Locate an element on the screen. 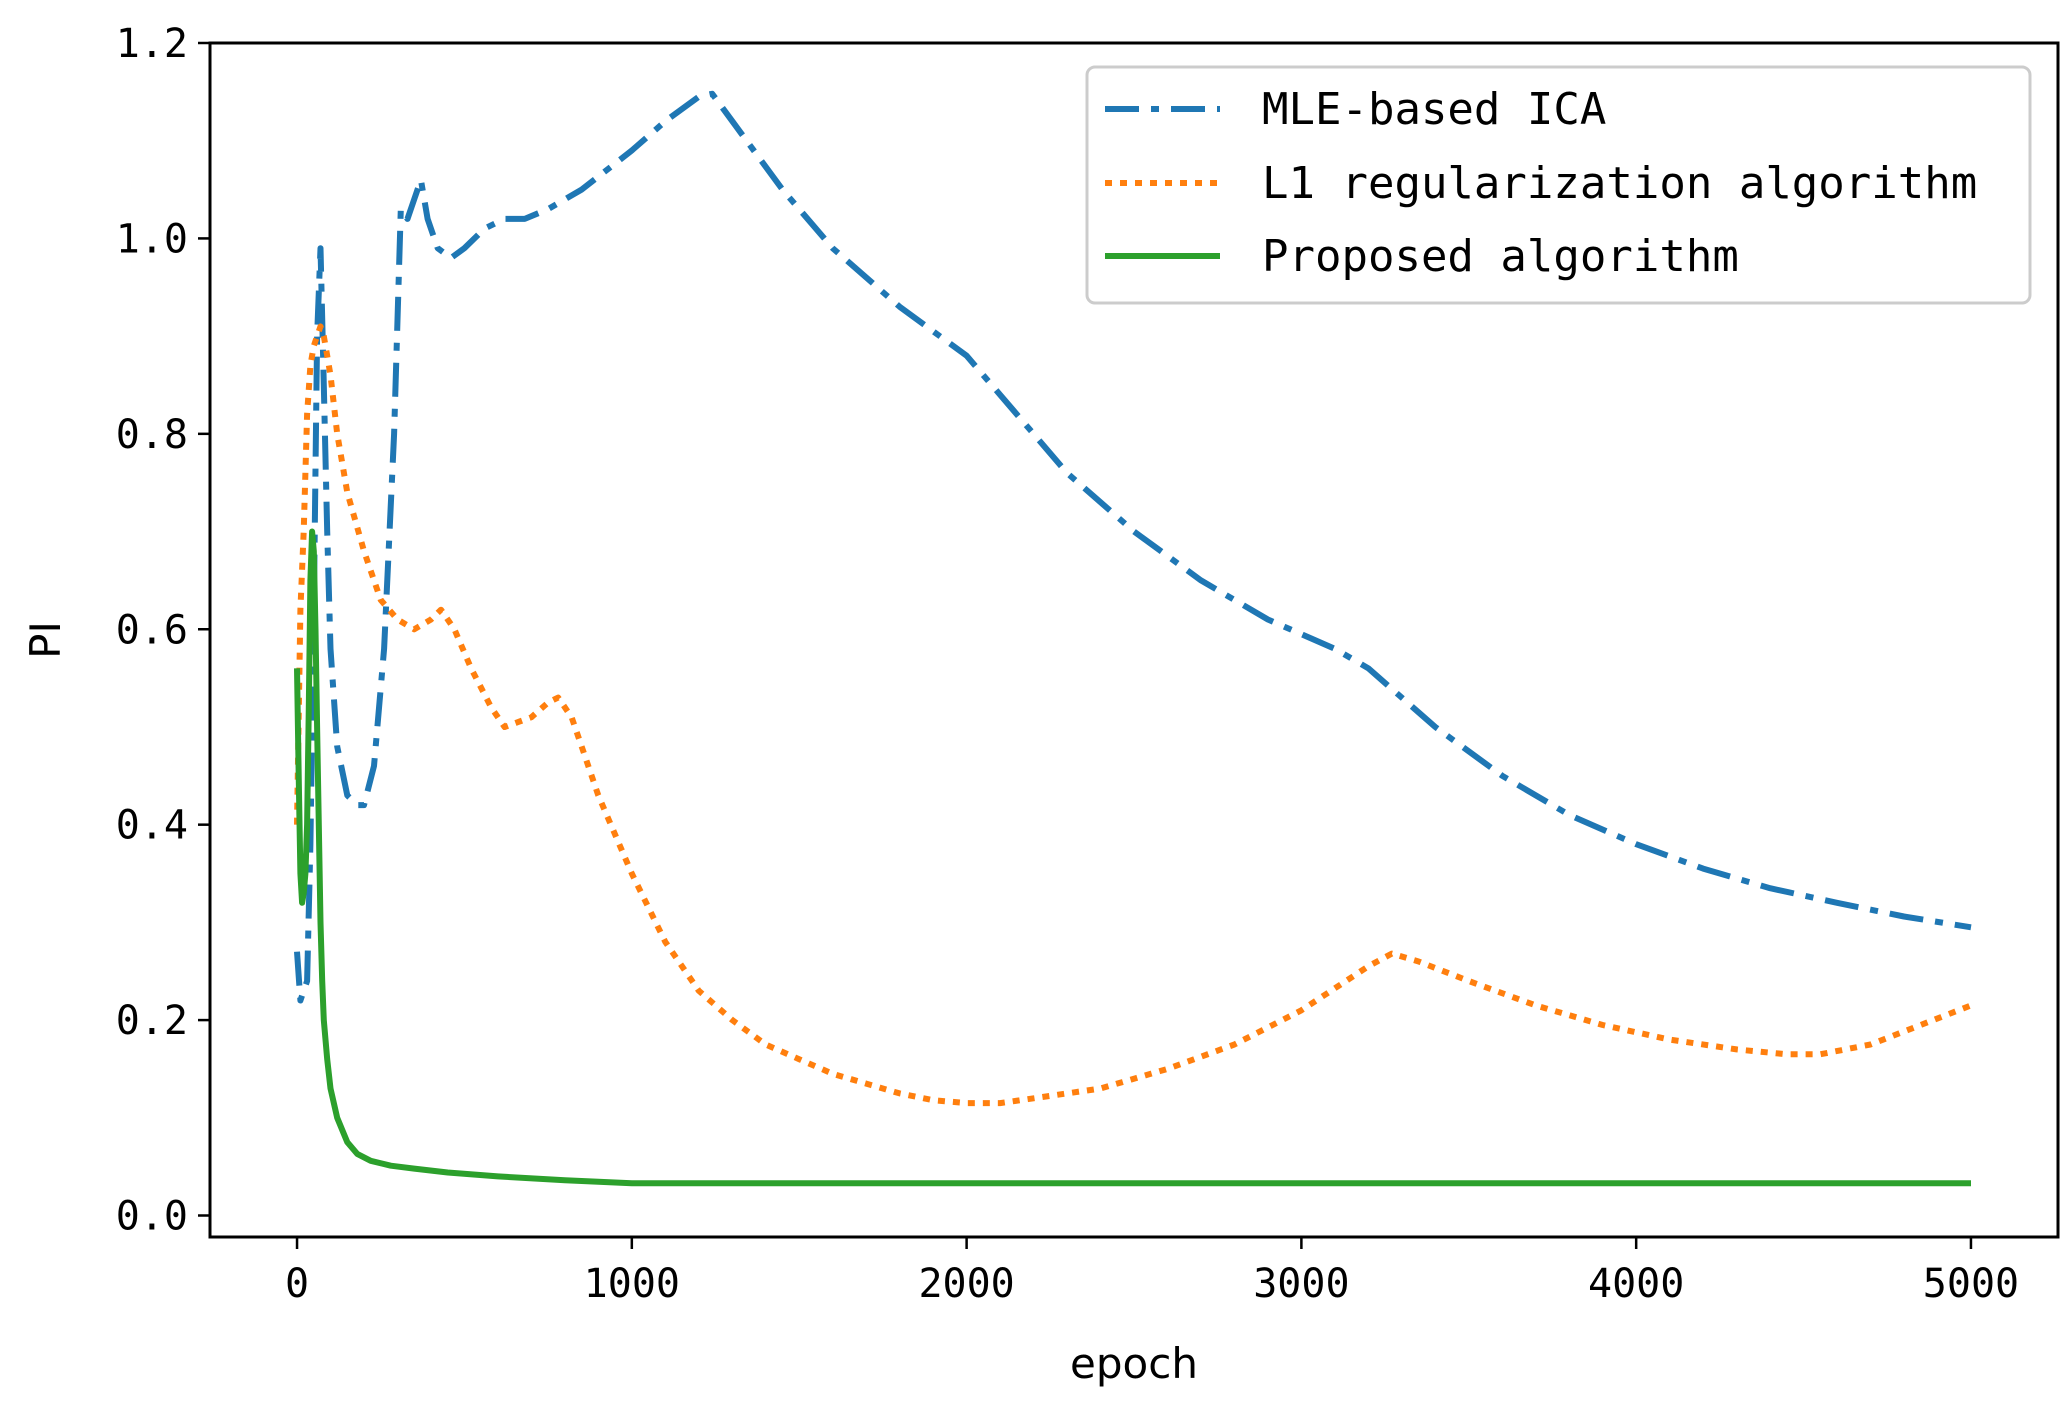  y-tick-label: 0.2 is located at coordinates (152, 1021).